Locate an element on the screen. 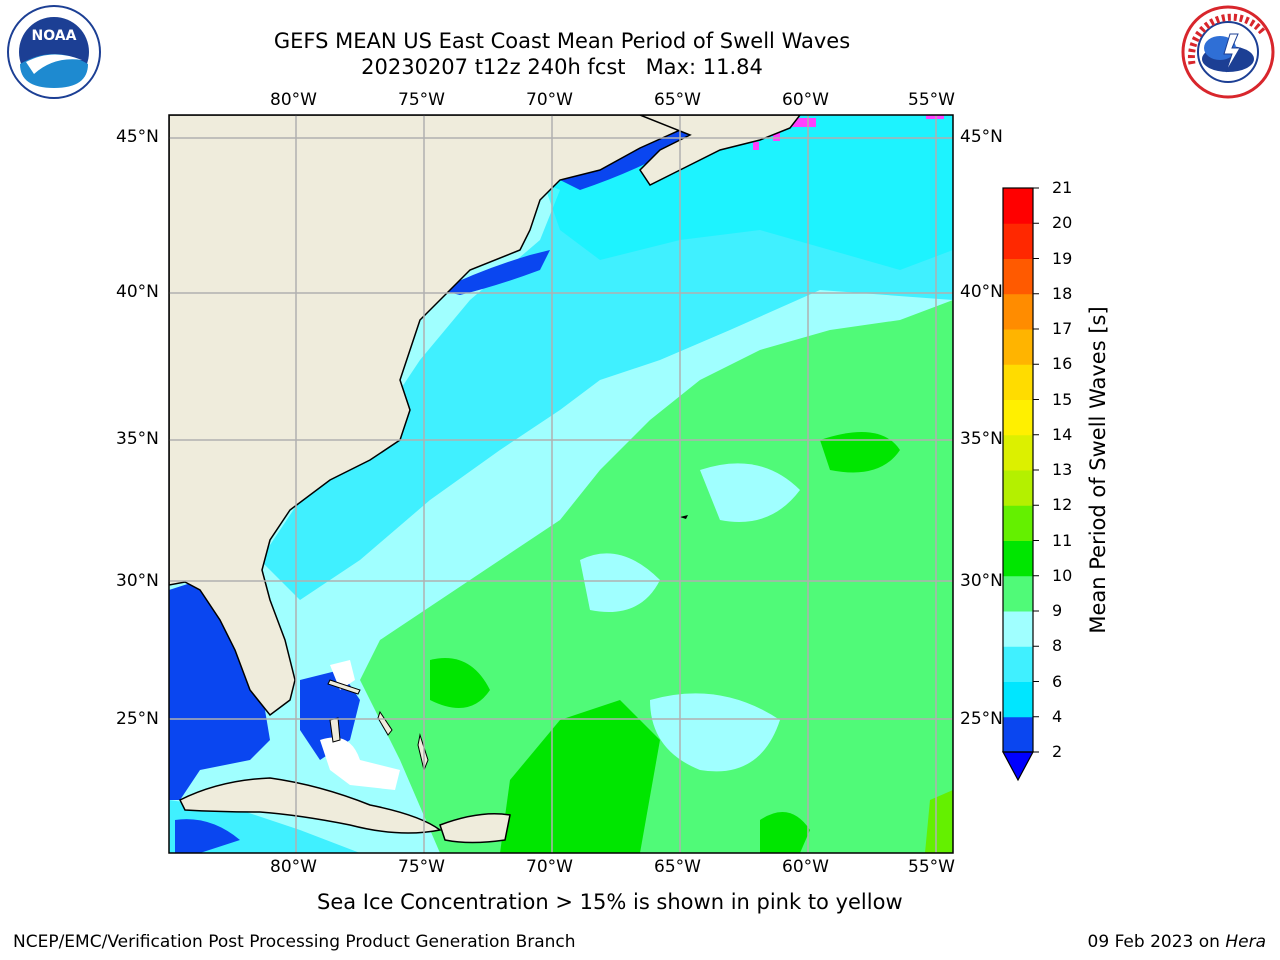 This screenshot has width=1280, height=960. zone-10-11s-bahamas is located at coordinates (460, 683).